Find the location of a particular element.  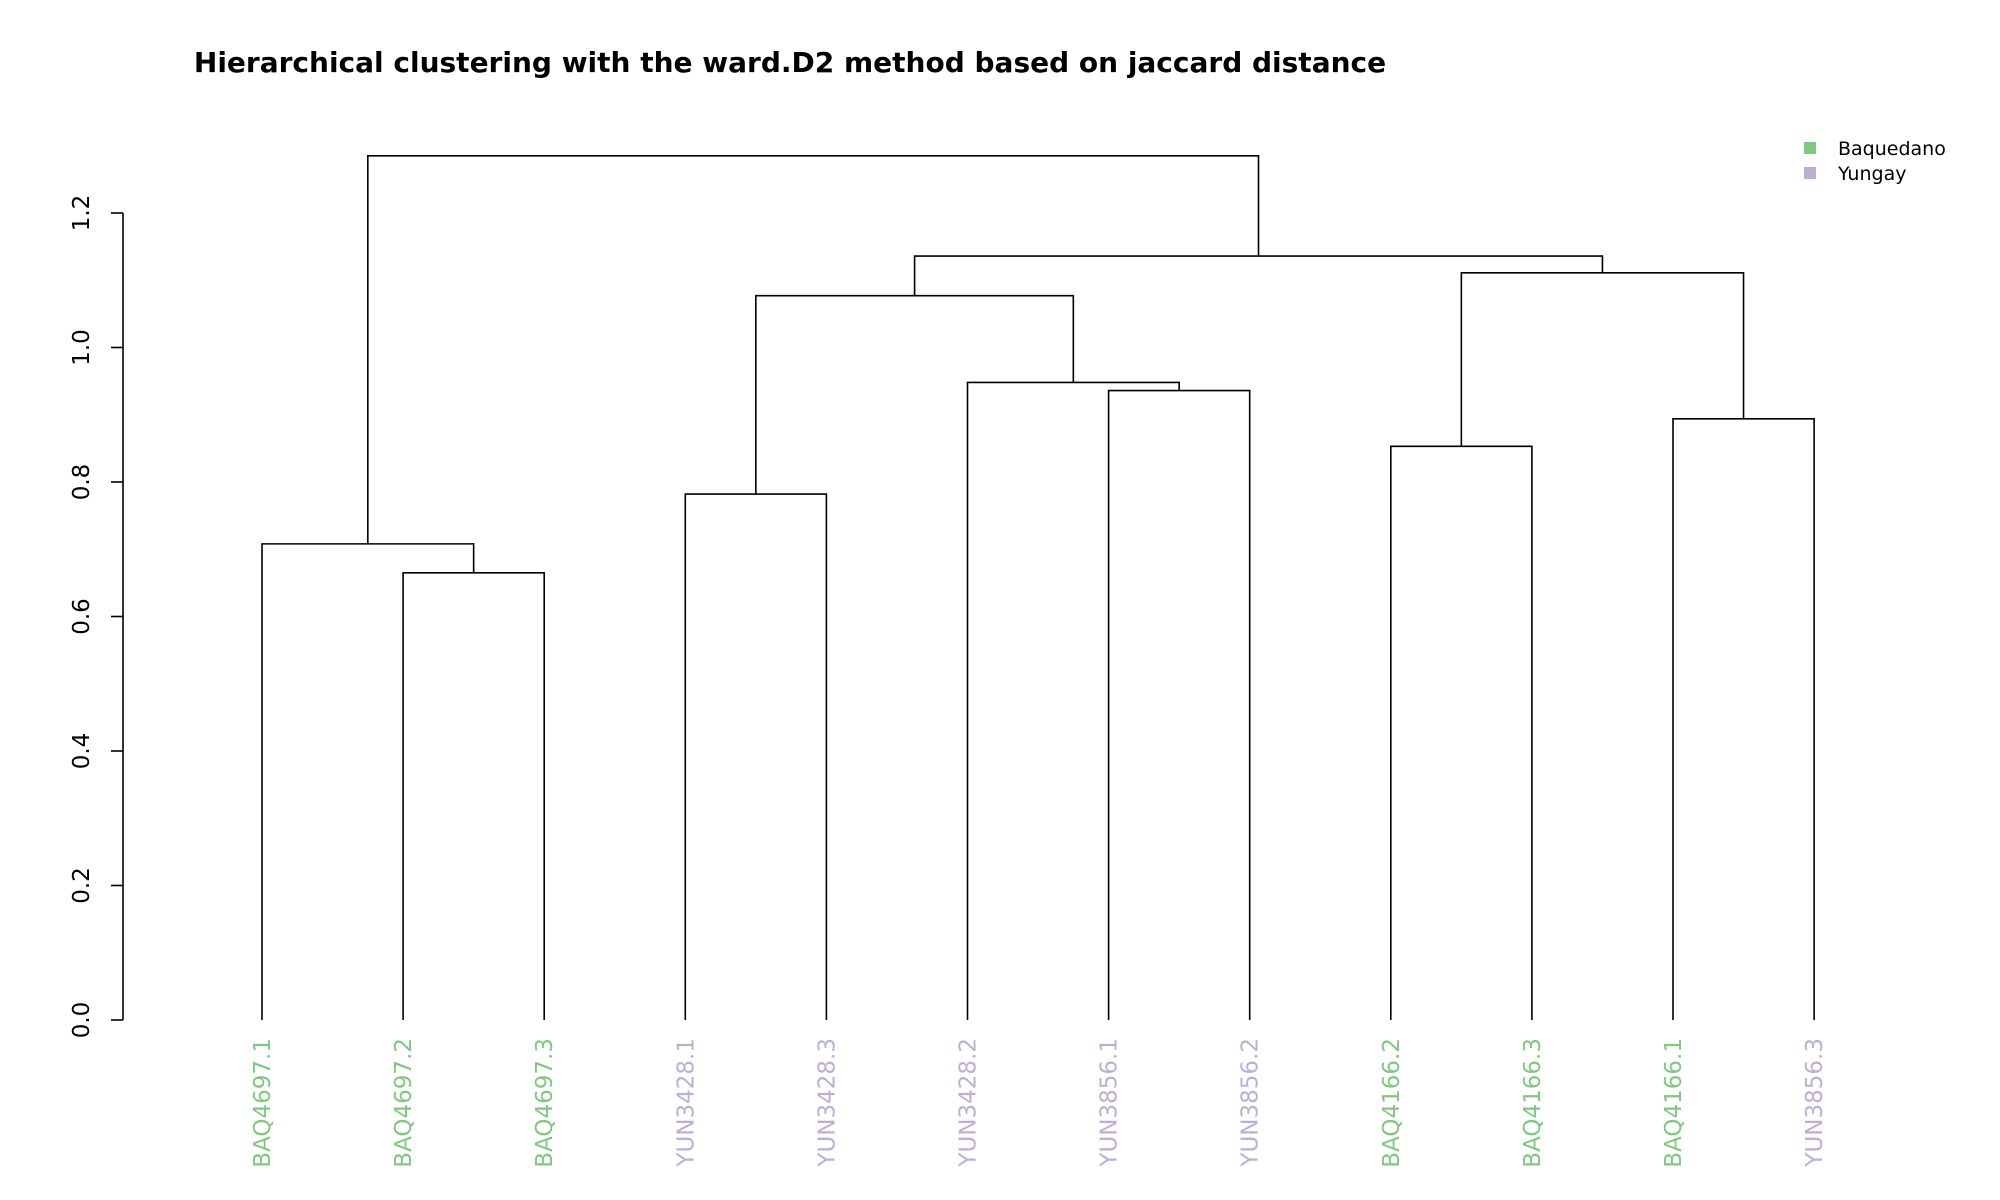

leaf-label: YUN3428.2 is located at coordinates (969, 1103).